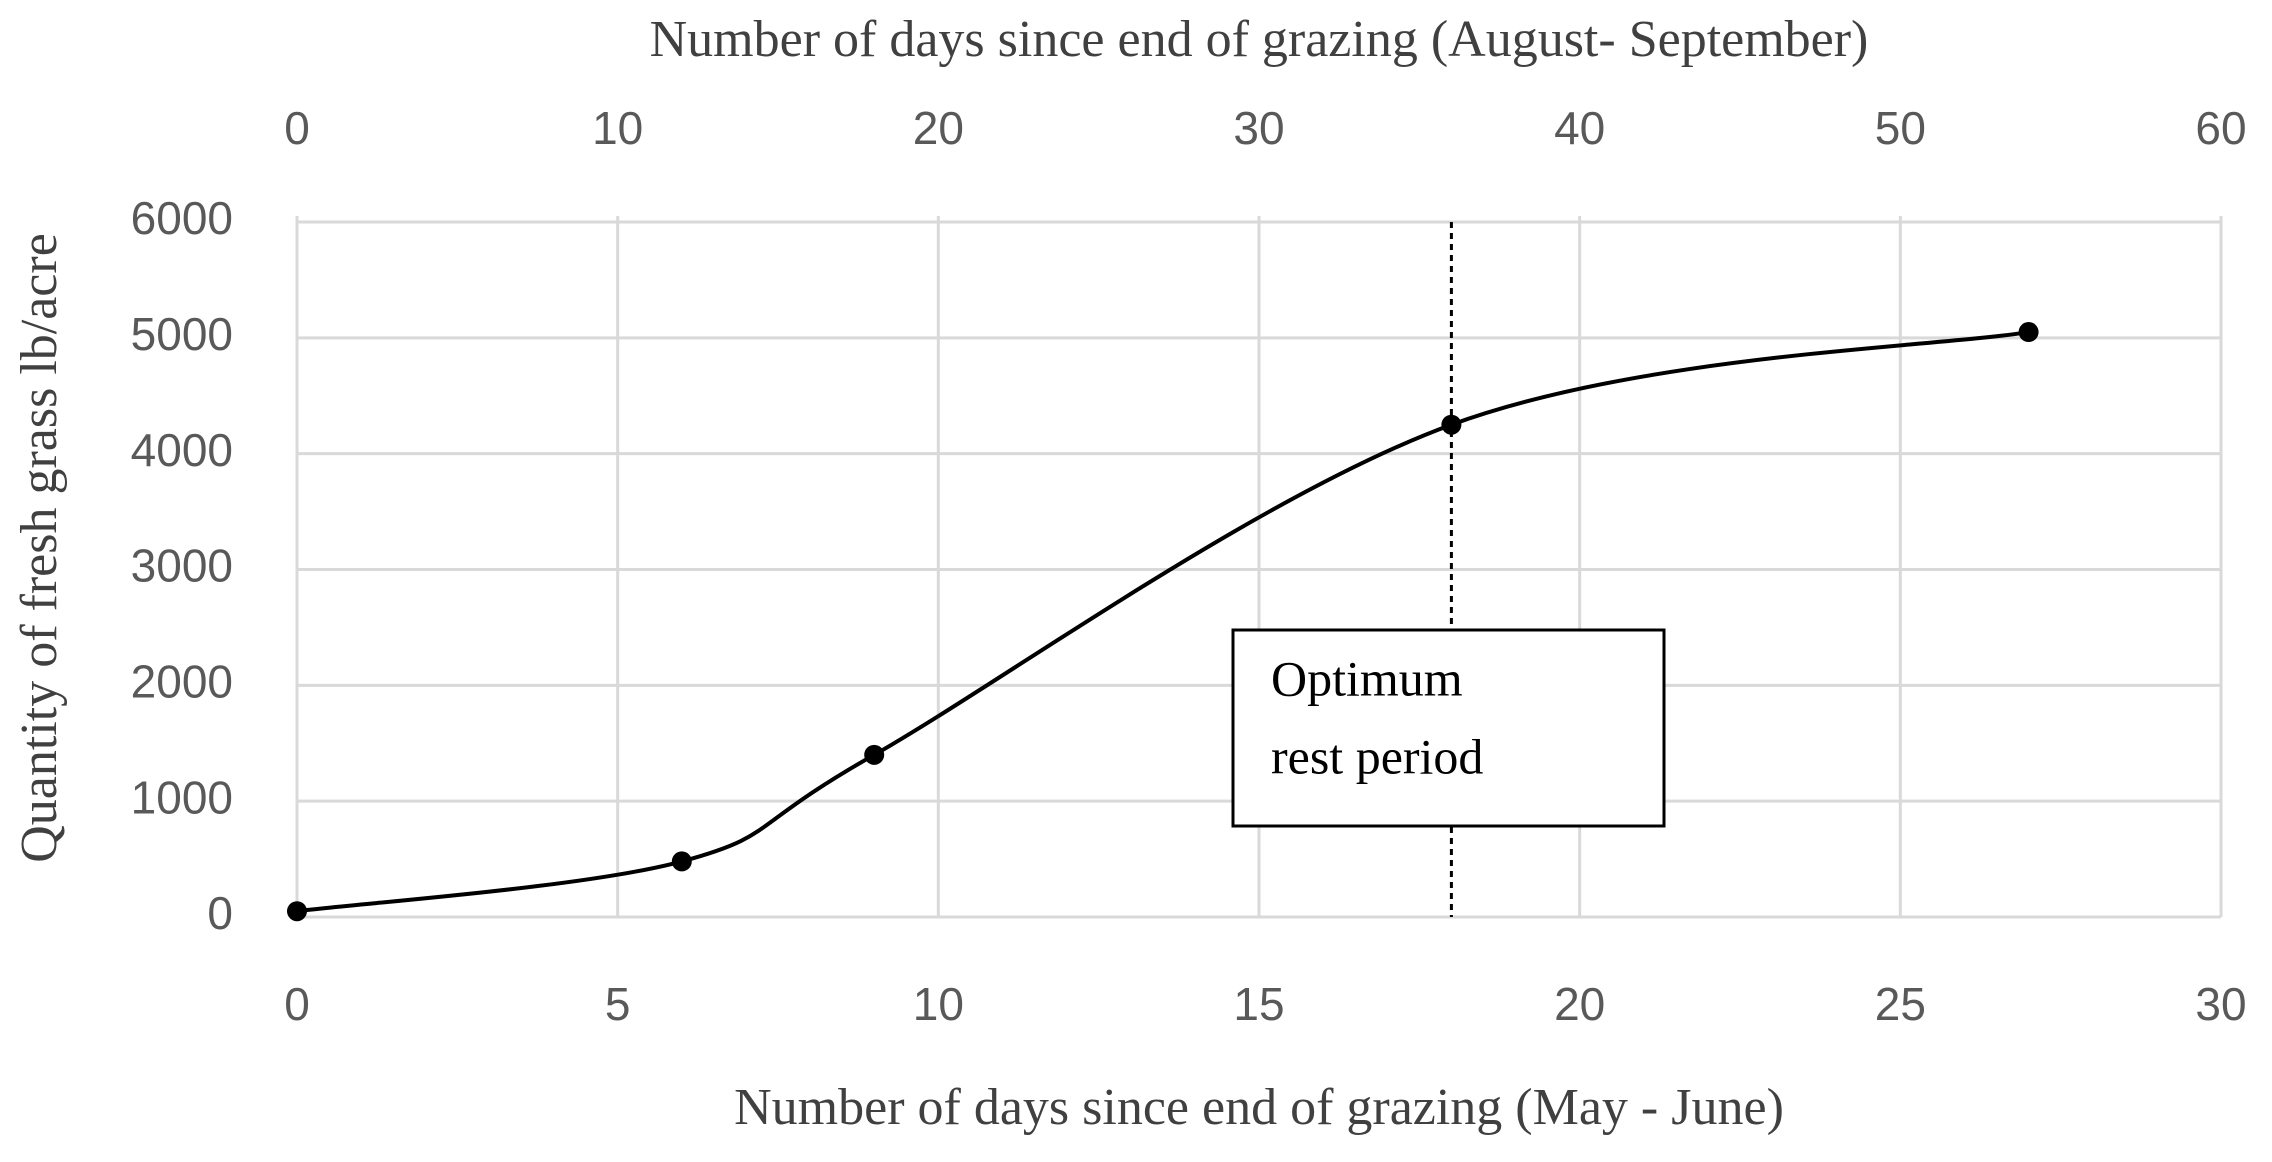  I want to click on annotation-box, so click(1448, 728).